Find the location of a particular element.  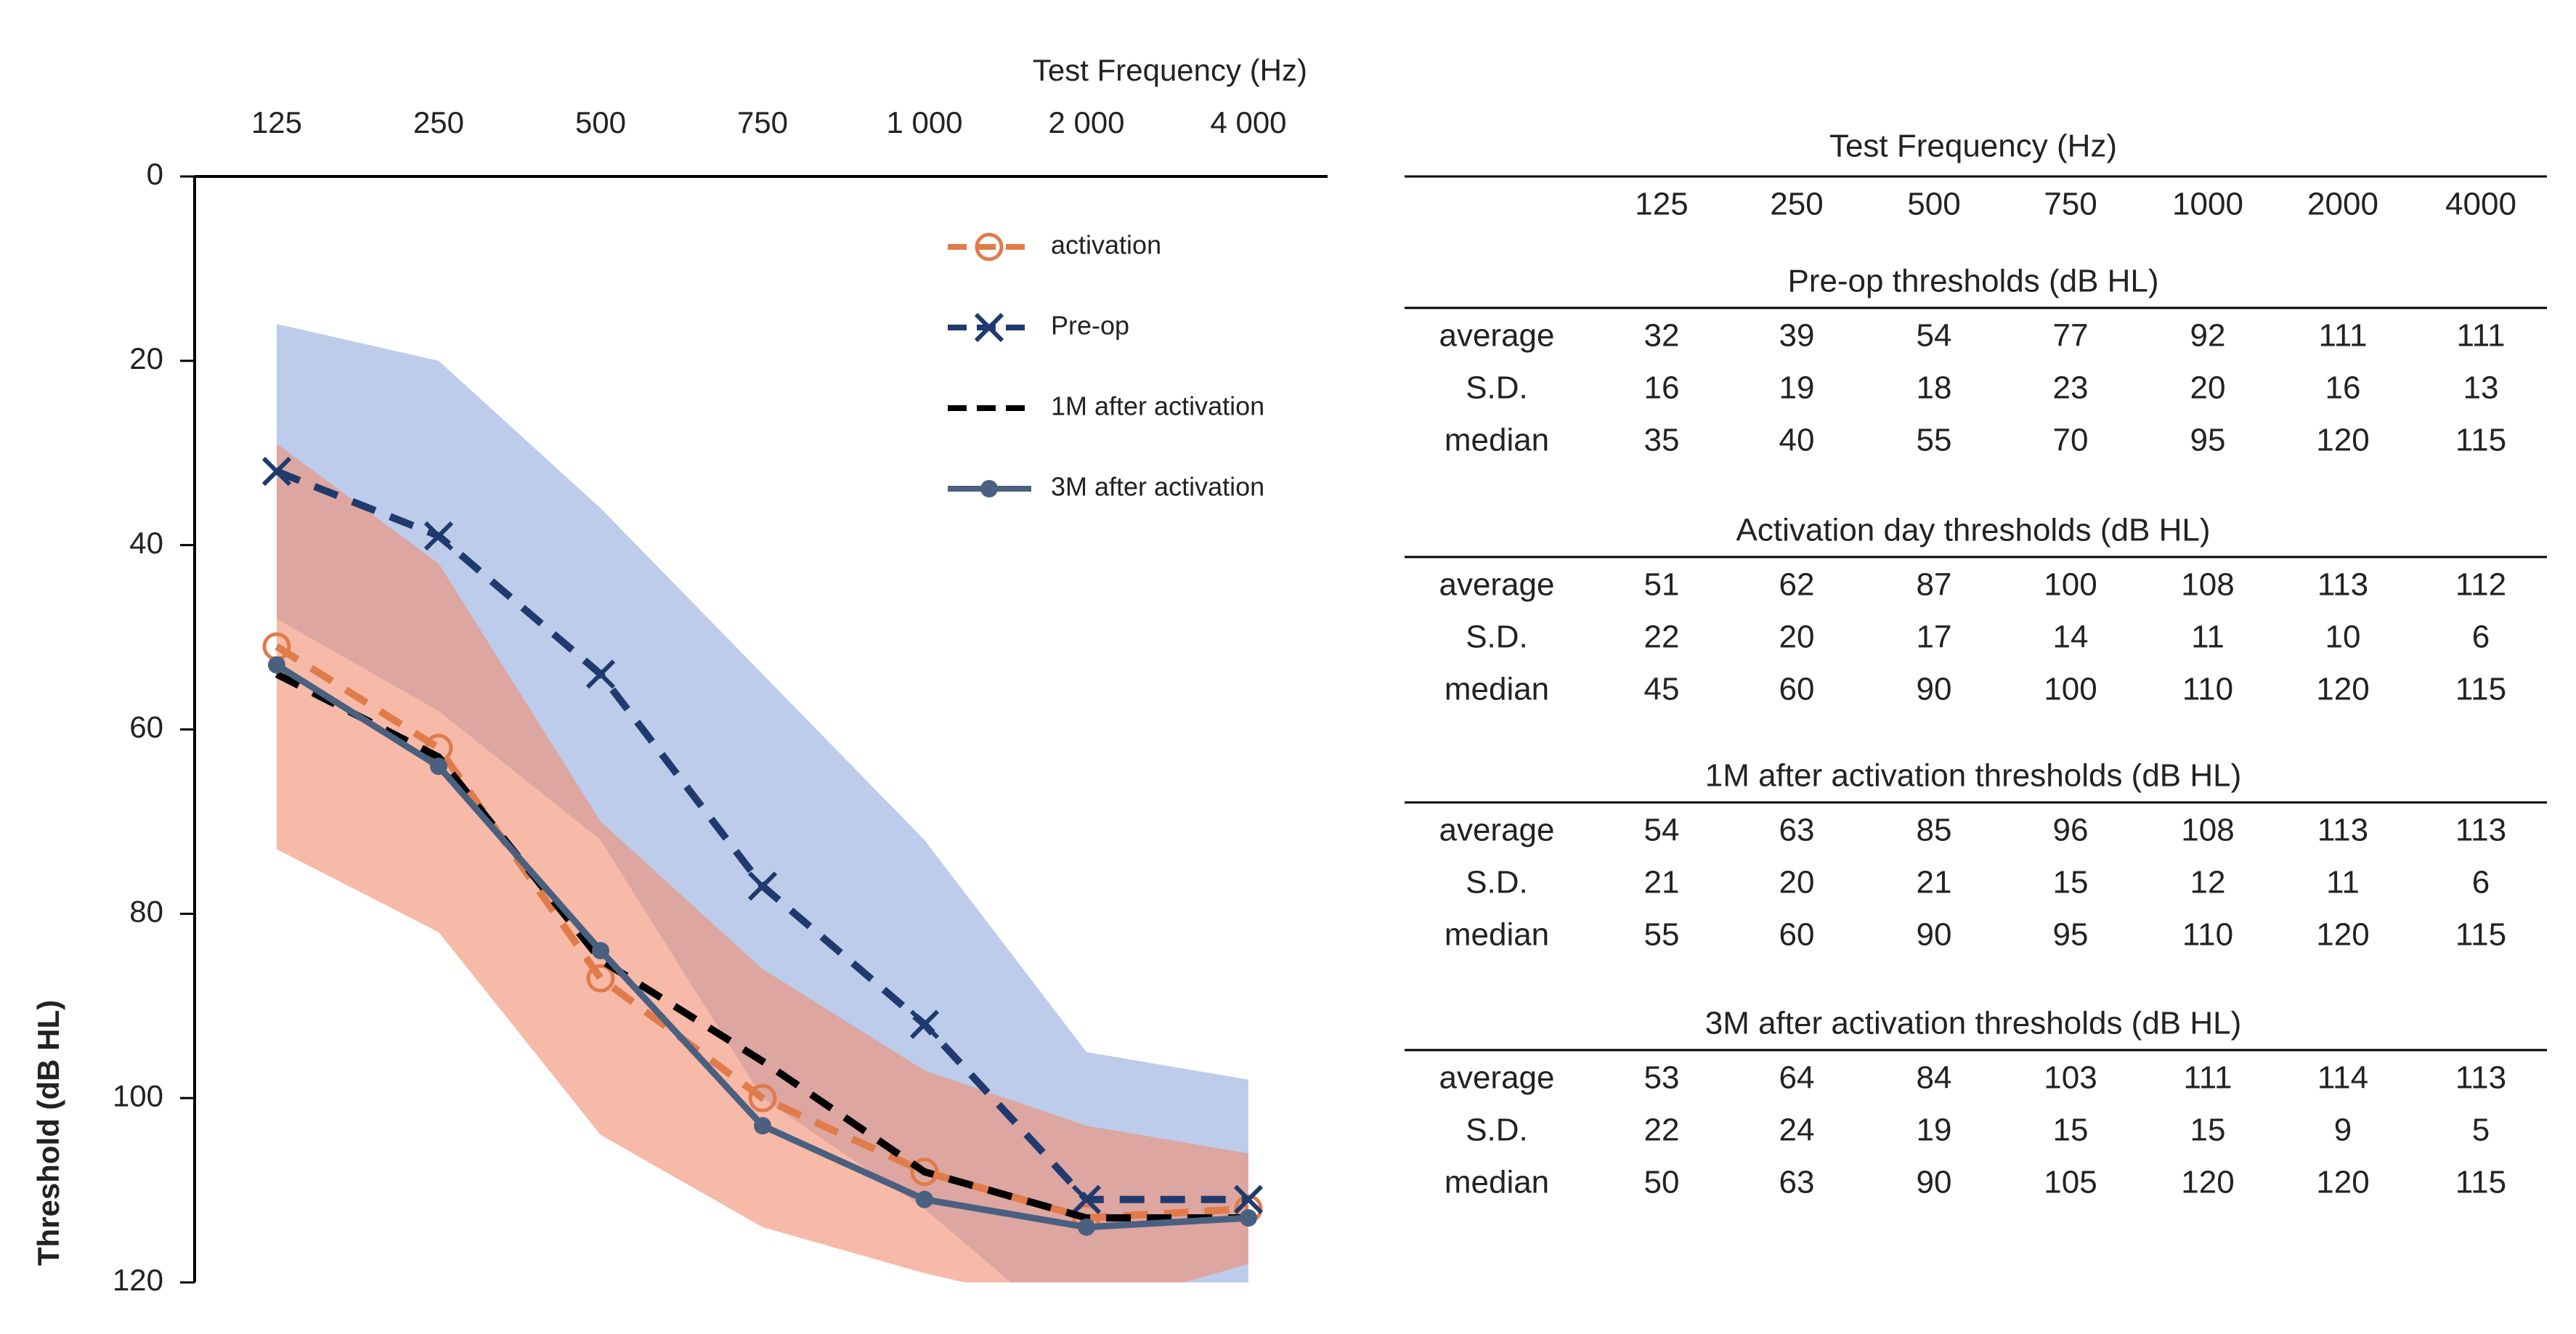

x-tick-label: 1 000 is located at coordinates (924, 122).